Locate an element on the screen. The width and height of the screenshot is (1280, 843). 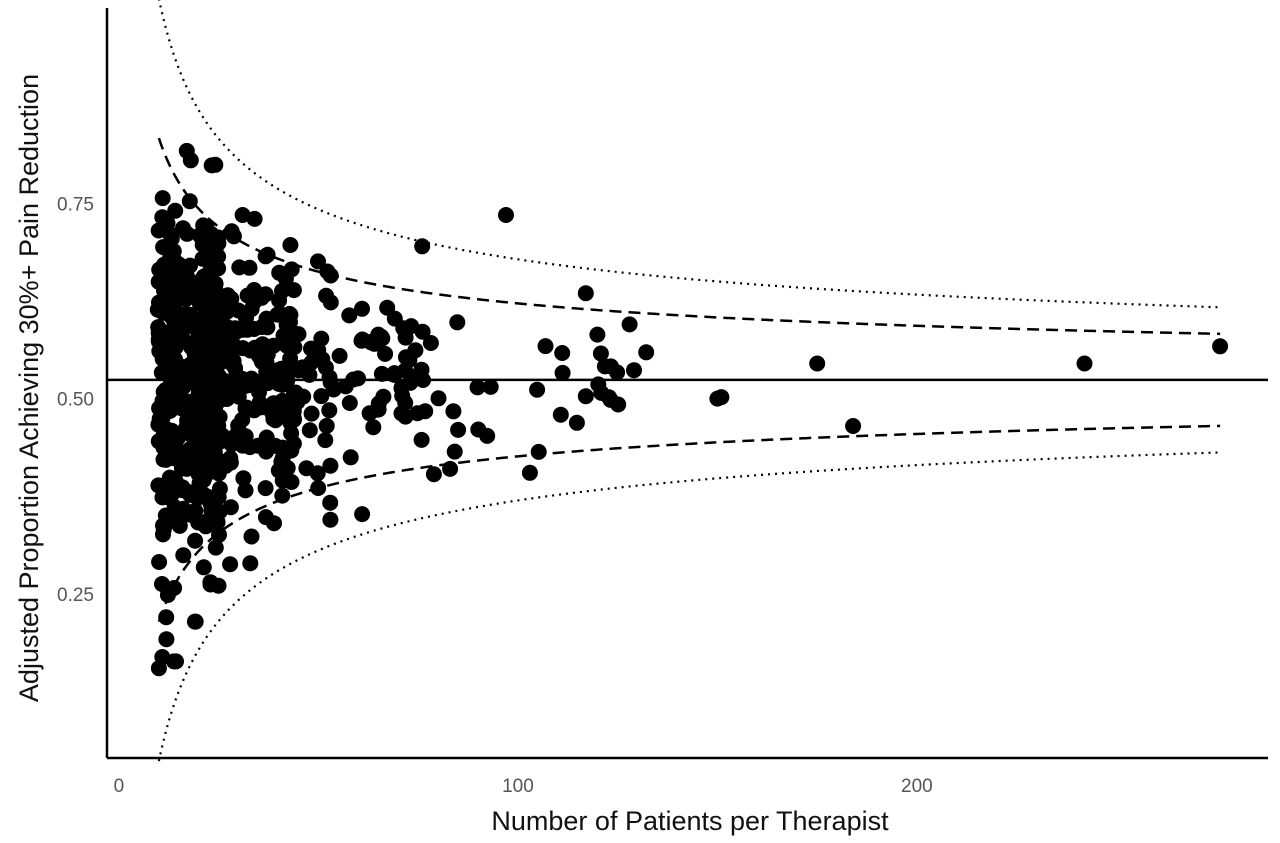
y-axis-ticks: 0.25 0.50 0.75 is located at coordinates (75, 400).